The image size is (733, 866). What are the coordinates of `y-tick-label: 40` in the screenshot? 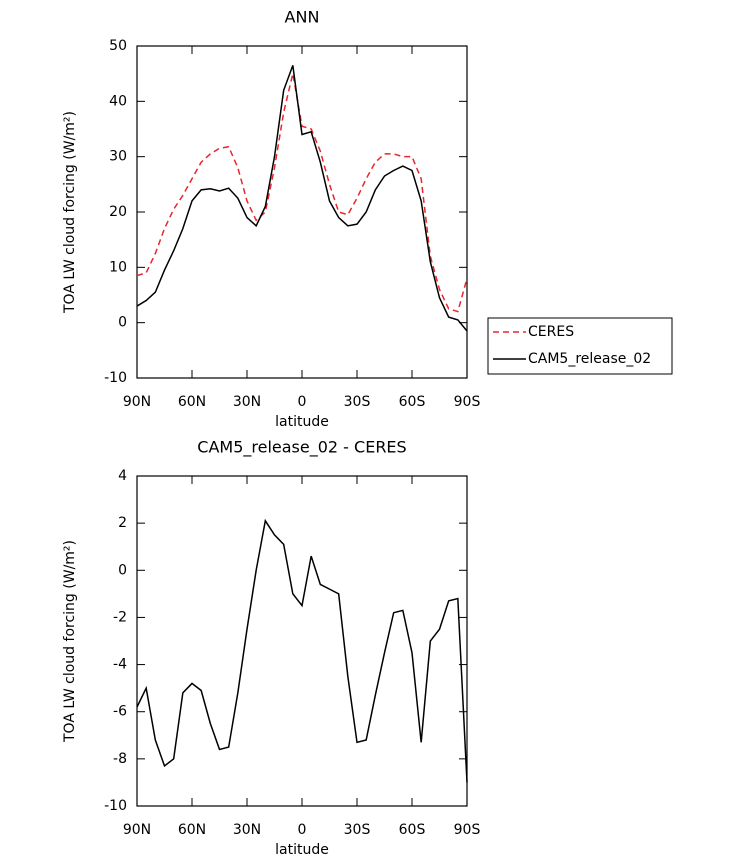 It's located at (118, 101).